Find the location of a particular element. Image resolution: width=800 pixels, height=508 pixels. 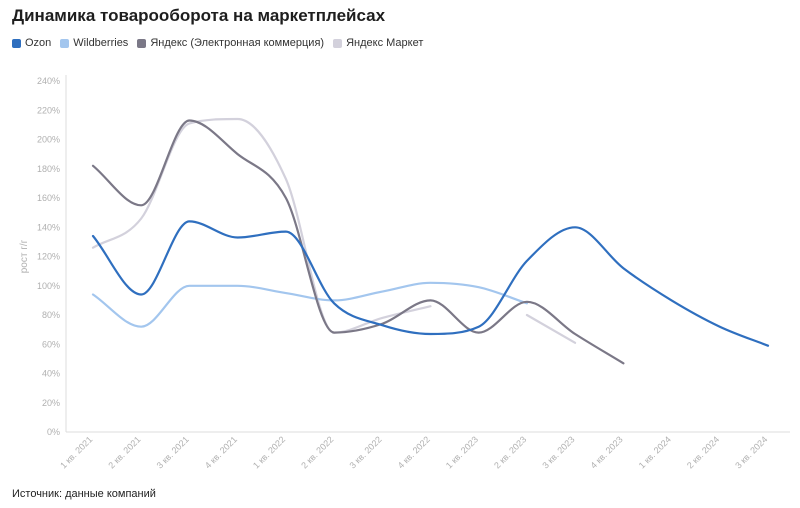

y-tick-label: 160% is located at coordinates (48, 198).